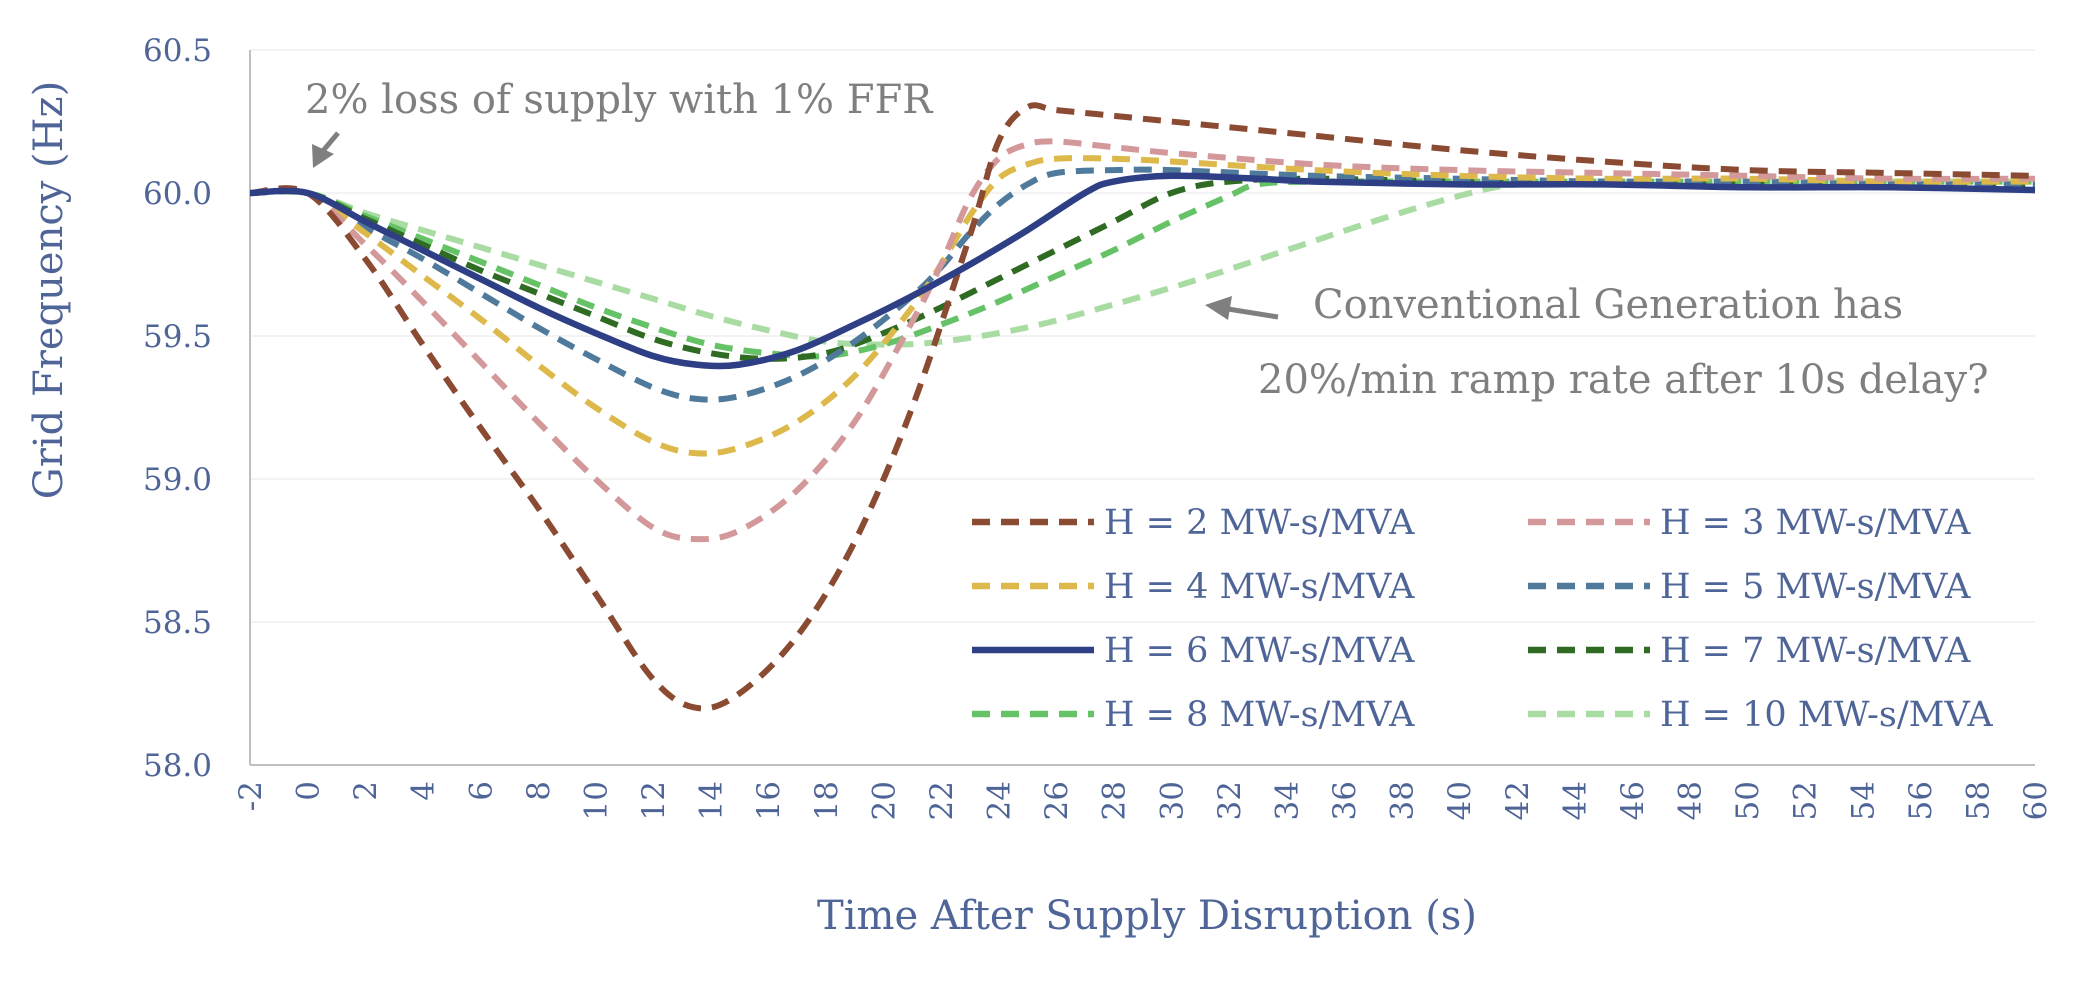 The width and height of the screenshot is (2079, 990). What do you see at coordinates (1259, 715) in the screenshot?
I see `legend-label: H = 8 MW-s/MVA` at bounding box center [1259, 715].